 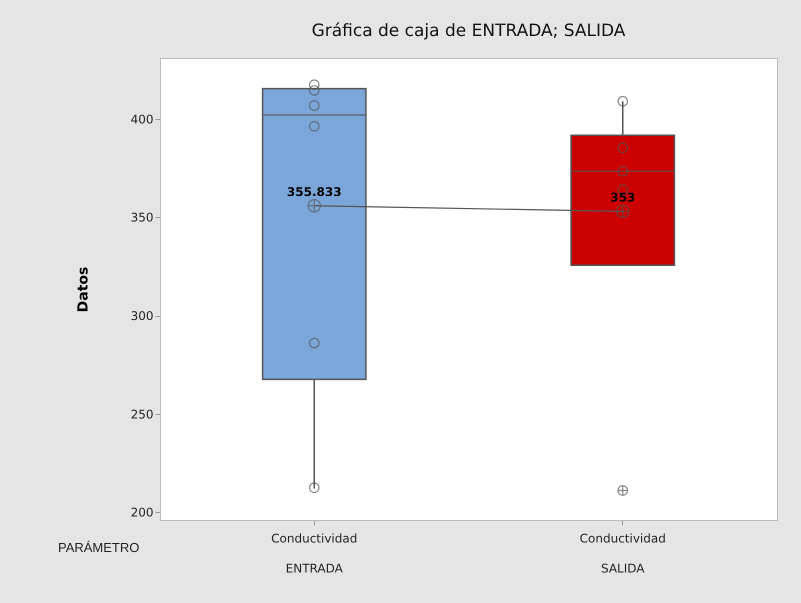 I want to click on data-label: 355.833, so click(x=314, y=191).